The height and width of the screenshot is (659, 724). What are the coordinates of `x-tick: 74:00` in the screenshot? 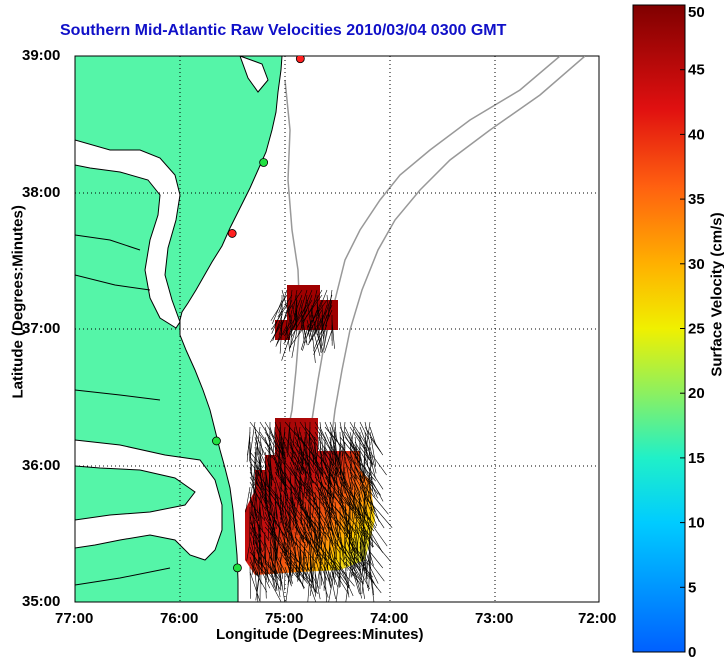 It's located at (389, 618).